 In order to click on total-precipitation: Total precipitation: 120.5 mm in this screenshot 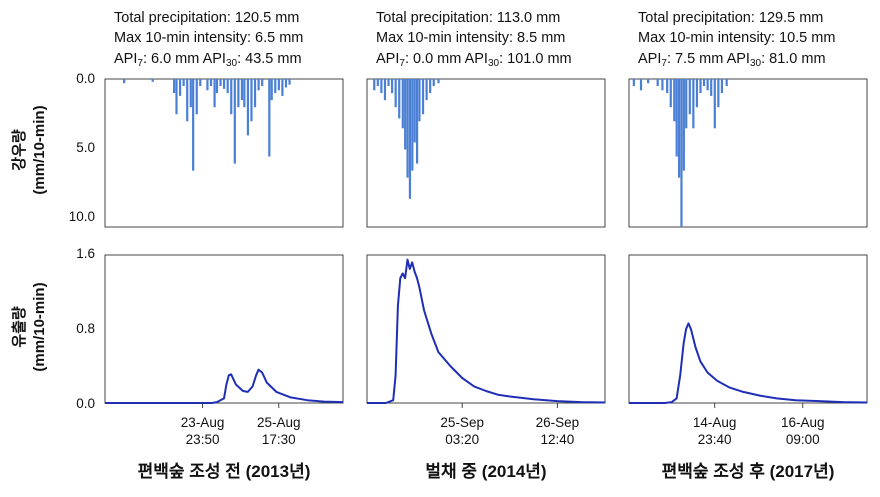, I will do `click(206, 18)`.